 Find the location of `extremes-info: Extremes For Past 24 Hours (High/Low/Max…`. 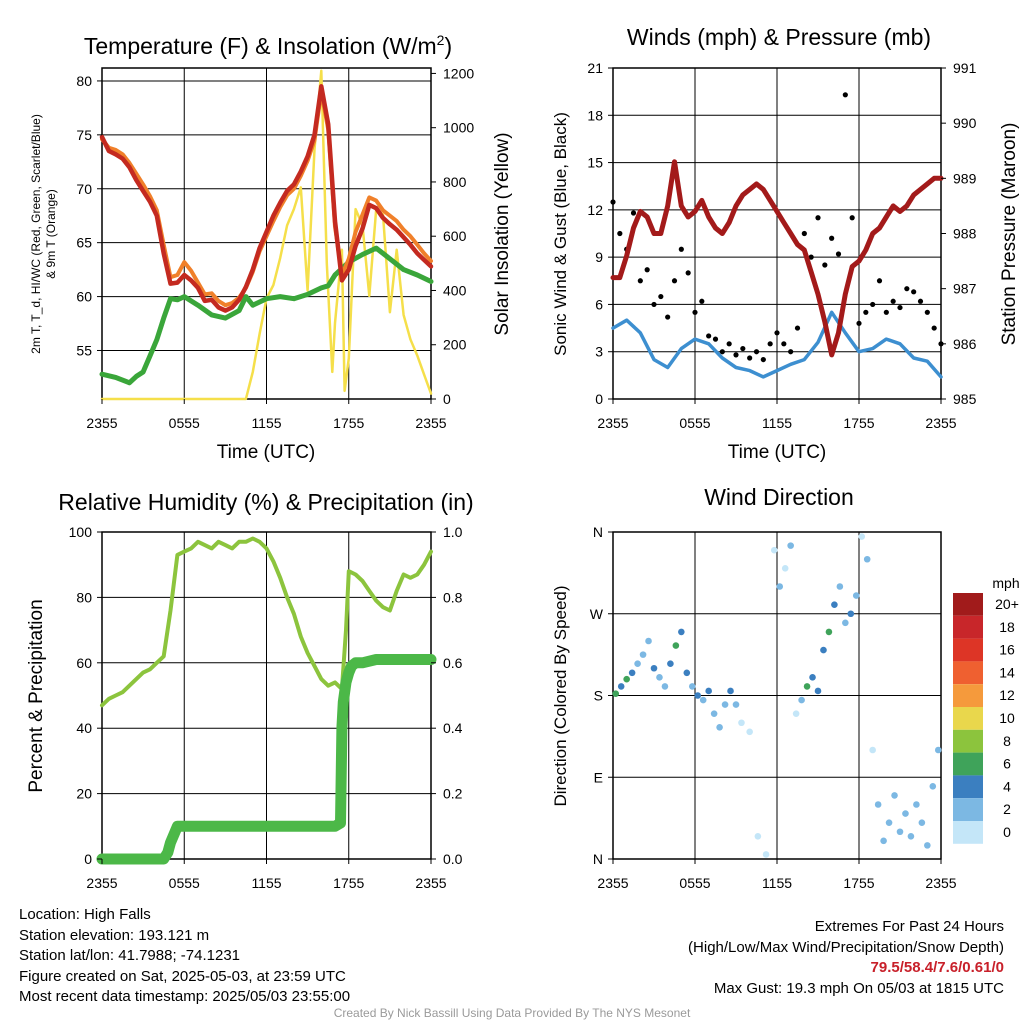

extremes-info: Extremes For Past 24 Hours (High/Low/Max… is located at coordinates (846, 958).